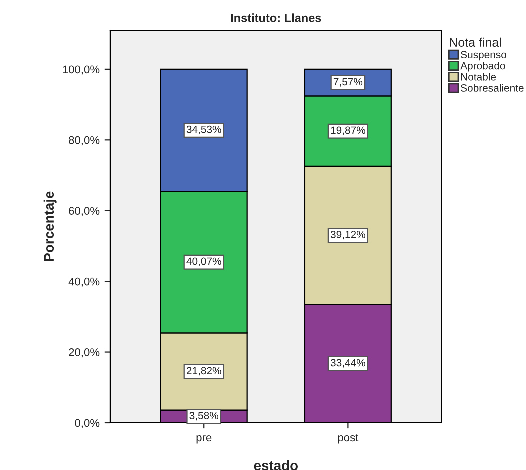 The image size is (526, 470). Describe the element at coordinates (476, 43) in the screenshot. I see `legend-title: Nota final` at that location.